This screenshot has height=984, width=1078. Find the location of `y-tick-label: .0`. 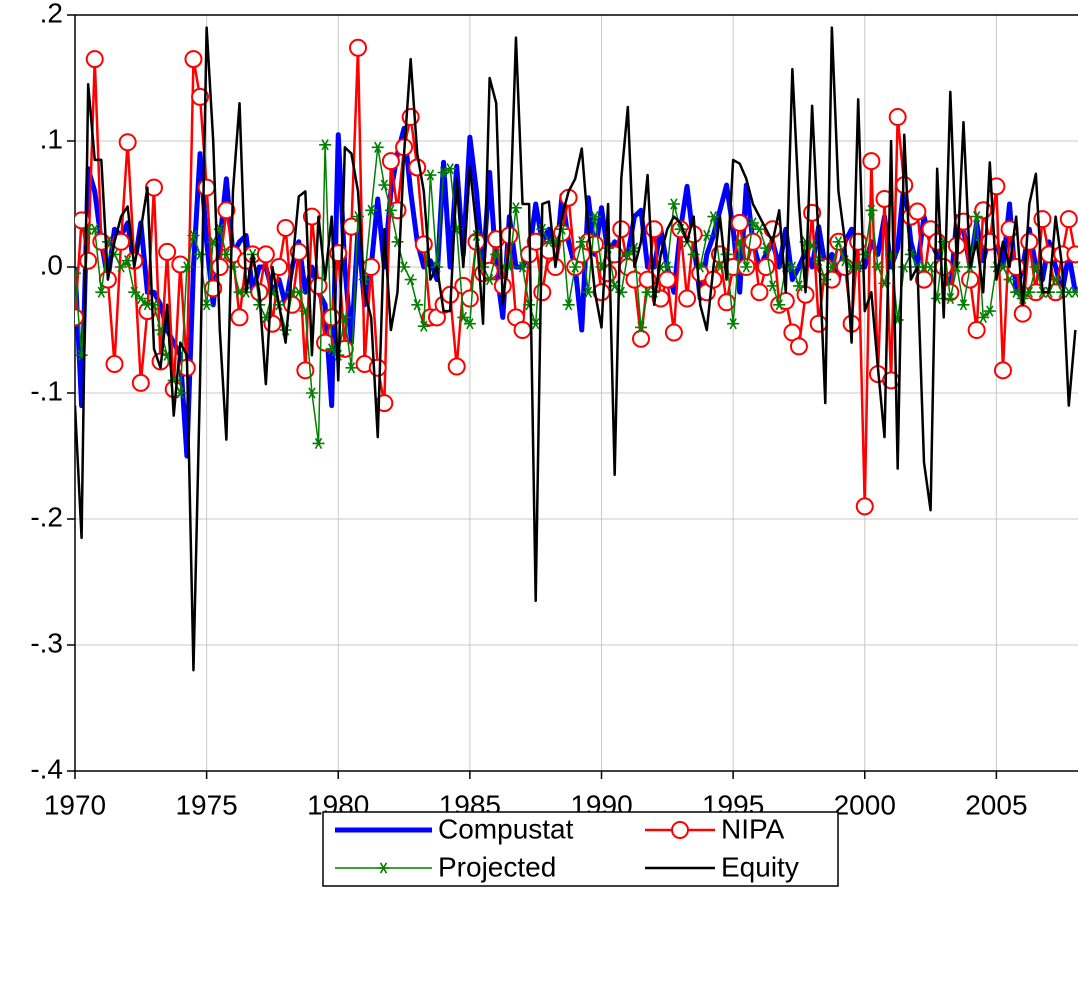

y-tick-label: .0 is located at coordinates (51, 264).